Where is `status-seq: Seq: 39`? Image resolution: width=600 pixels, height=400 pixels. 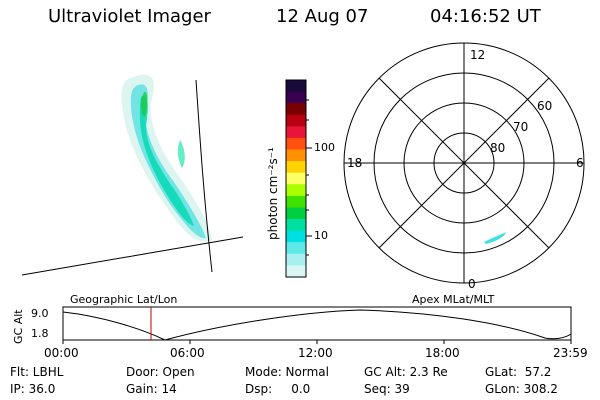 status-seq: Seq: 39 is located at coordinates (387, 389).